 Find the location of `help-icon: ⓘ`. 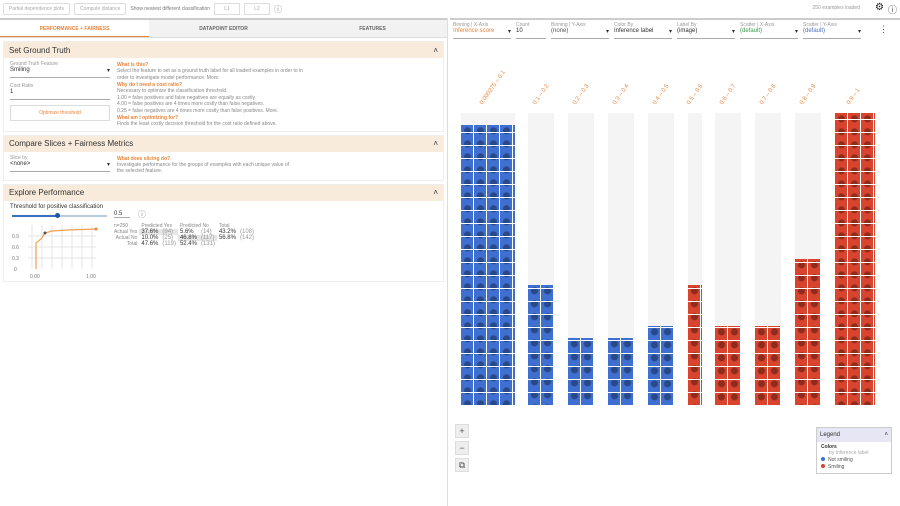

help-icon: ⓘ is located at coordinates (892, 10).